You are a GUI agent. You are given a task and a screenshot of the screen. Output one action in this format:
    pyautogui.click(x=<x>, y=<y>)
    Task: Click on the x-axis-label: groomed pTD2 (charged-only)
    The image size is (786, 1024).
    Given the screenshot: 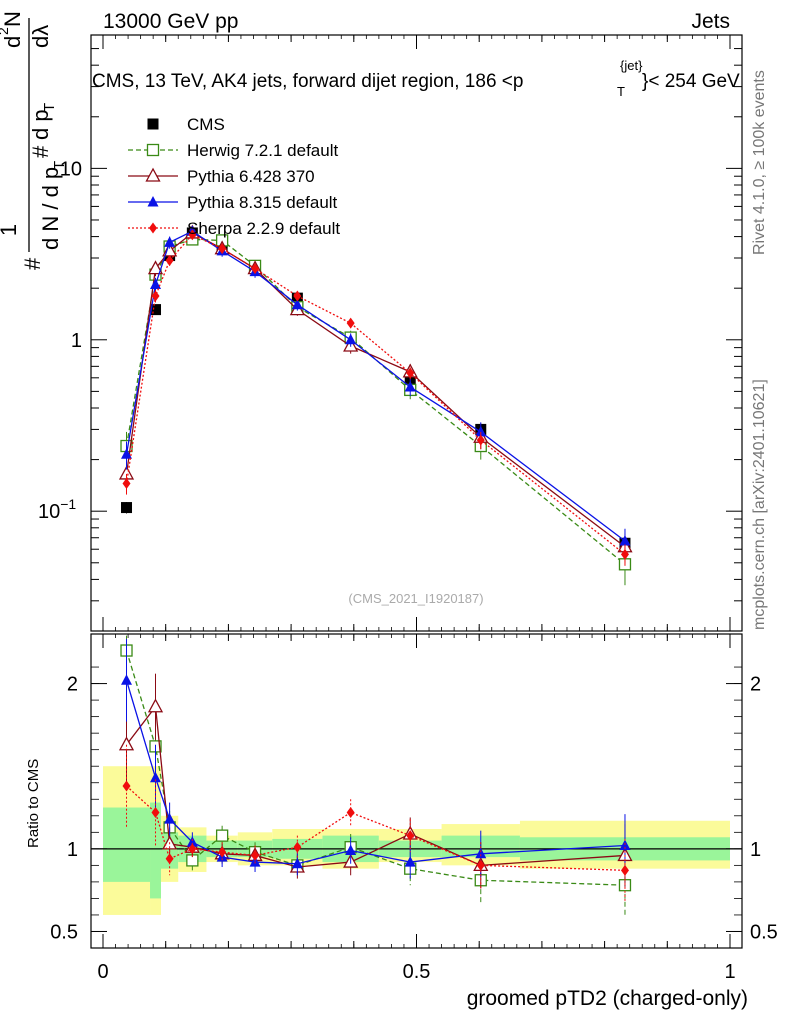 What is the action you would take?
    pyautogui.click(x=607, y=998)
    